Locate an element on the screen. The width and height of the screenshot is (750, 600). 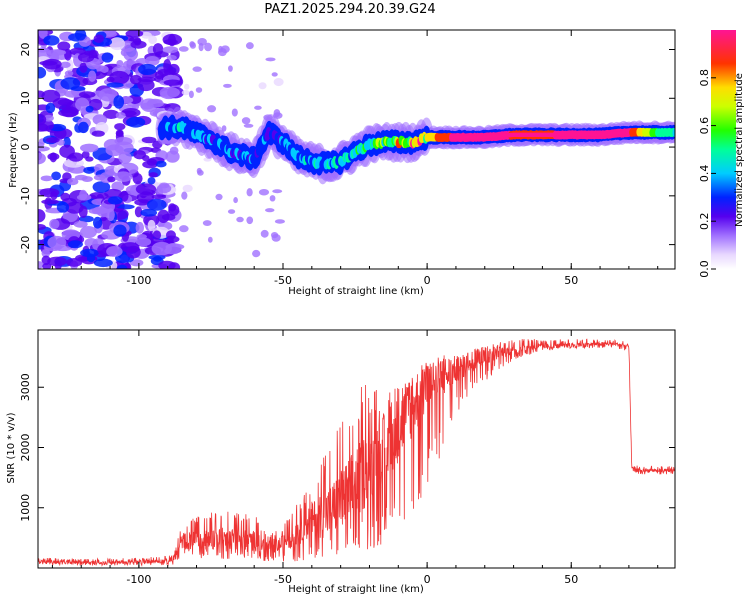
colorbar-label: Normalized spectral amplitude is located at coordinates (739, 150).